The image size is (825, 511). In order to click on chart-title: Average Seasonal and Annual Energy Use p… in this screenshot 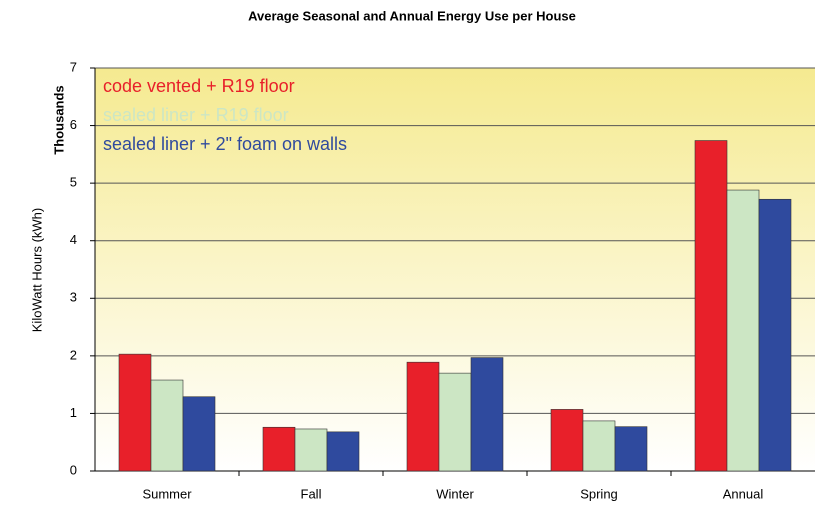, I will do `click(412, 15)`.